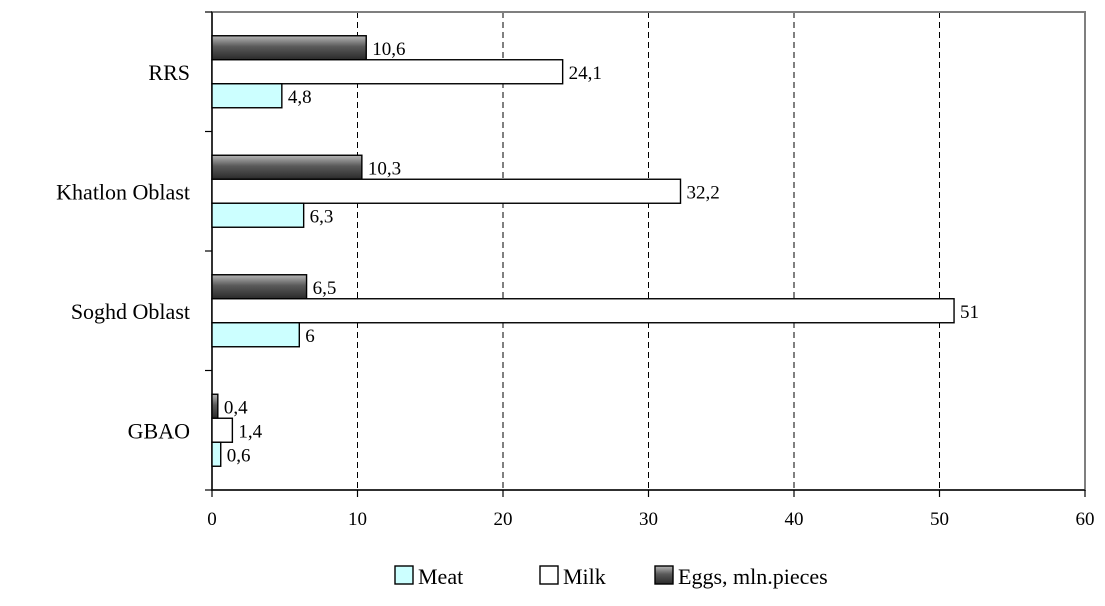 The width and height of the screenshot is (1105, 606). Describe the element at coordinates (611, 576) in the screenshot. I see `legend: Meat Milk Eggs, mln.pieces` at that location.